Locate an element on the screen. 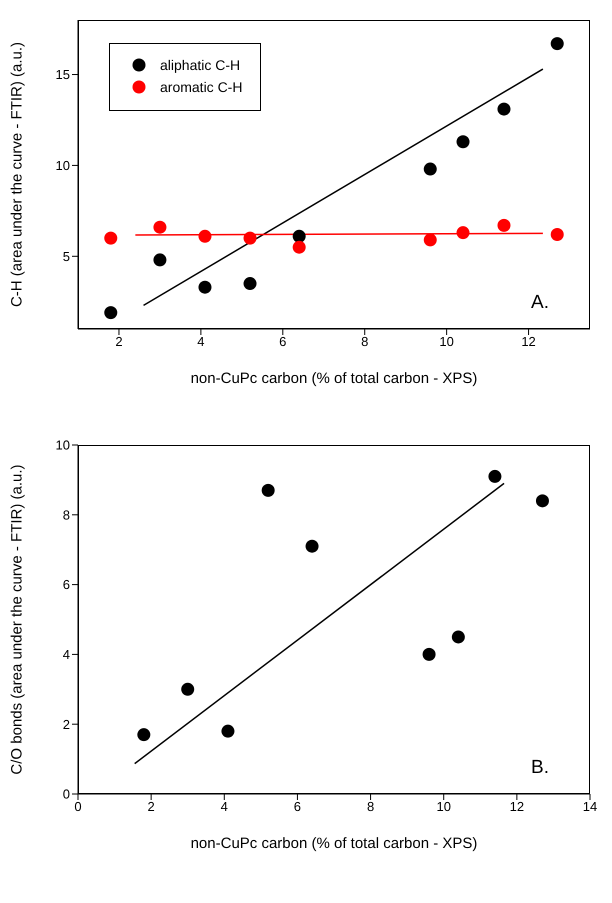  annotation: B. is located at coordinates (540, 768).